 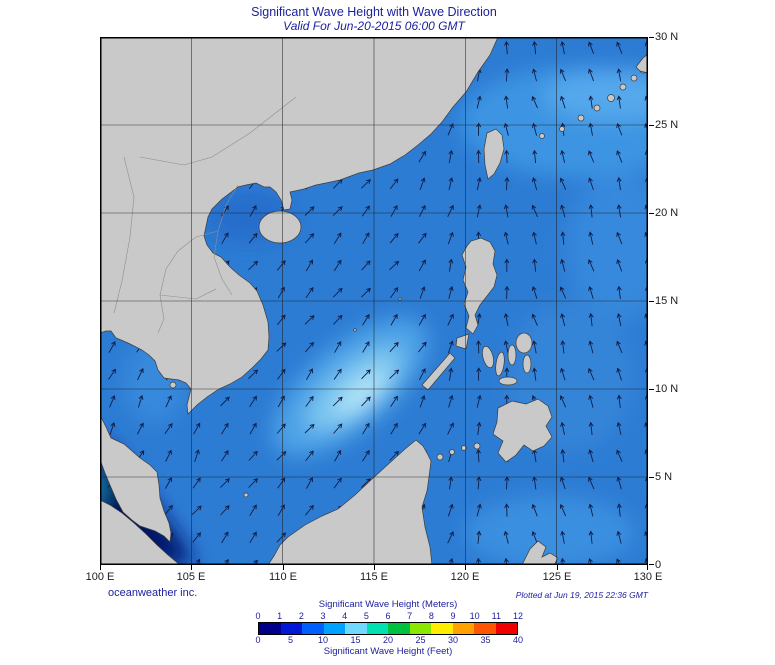 What do you see at coordinates (667, 301) in the screenshot?
I see `lat-label: 15 N` at bounding box center [667, 301].